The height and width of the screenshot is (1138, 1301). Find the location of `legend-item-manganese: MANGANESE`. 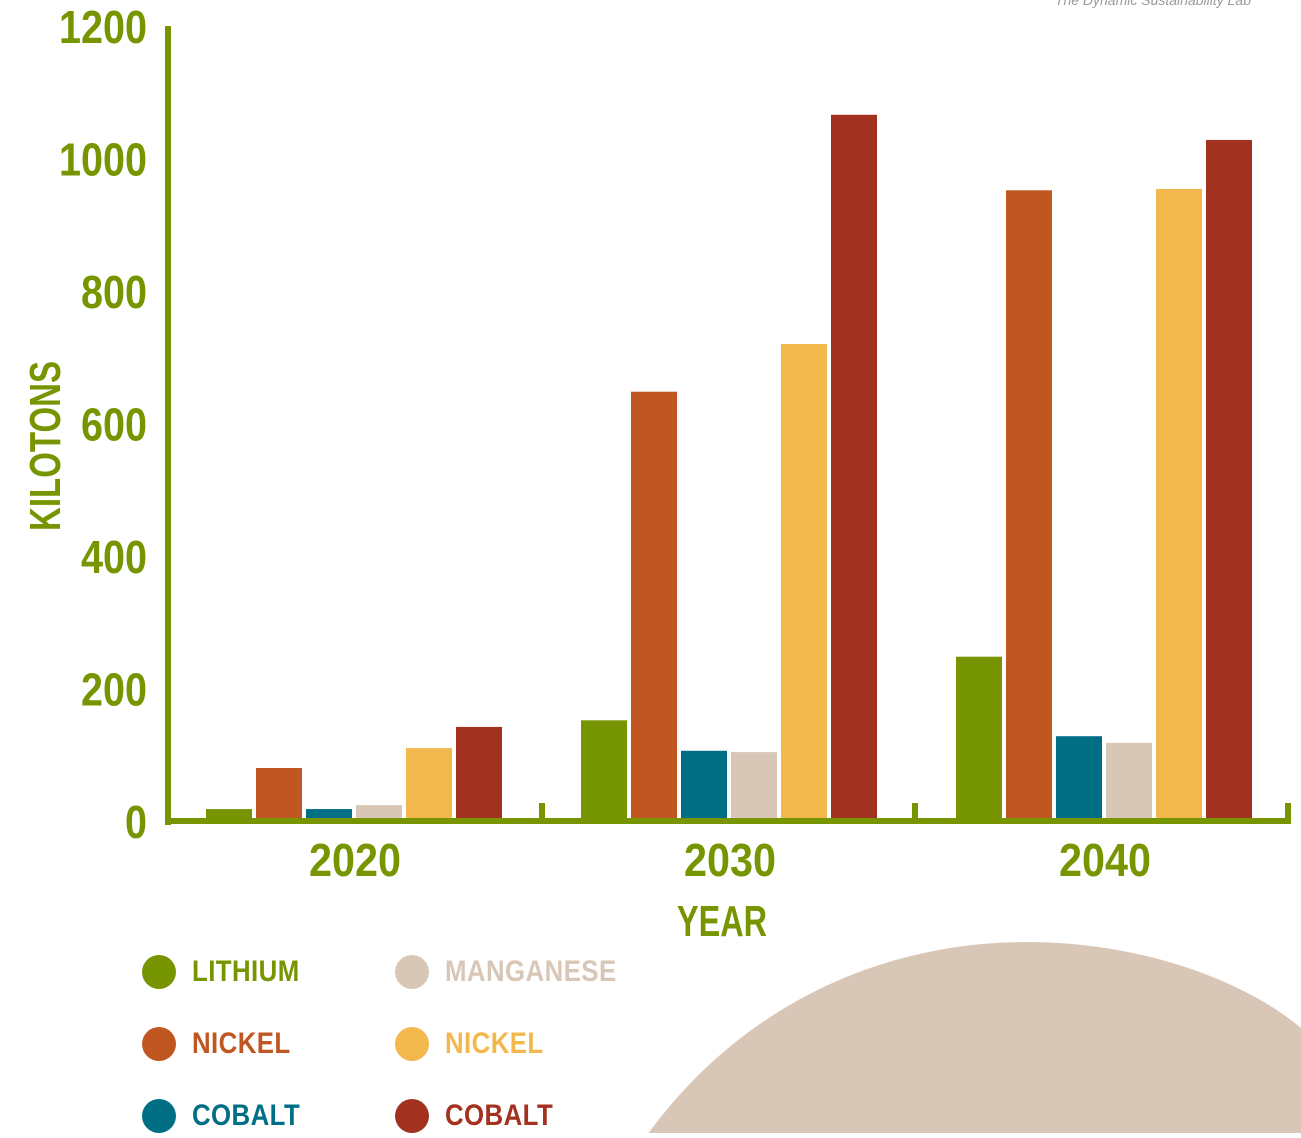

legend-item-manganese: MANGANESE is located at coordinates (520, 972).